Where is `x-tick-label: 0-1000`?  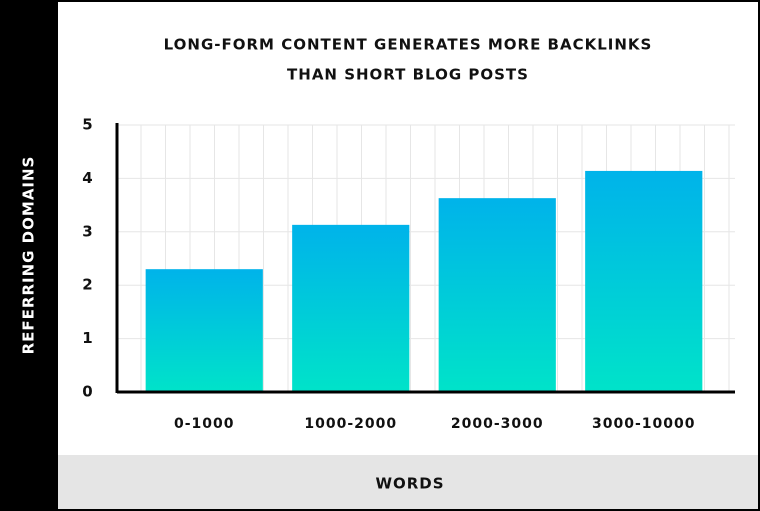
x-tick-label: 0-1000 is located at coordinates (204, 424).